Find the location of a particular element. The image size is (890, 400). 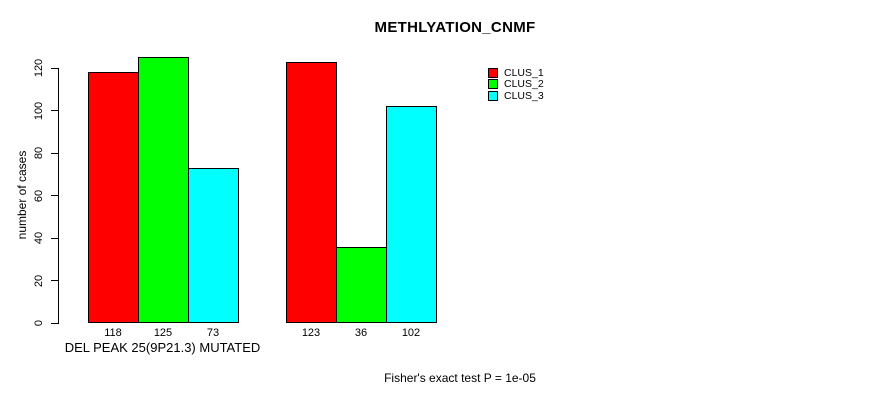

legend-label: CLUS_1 is located at coordinates (524, 72).